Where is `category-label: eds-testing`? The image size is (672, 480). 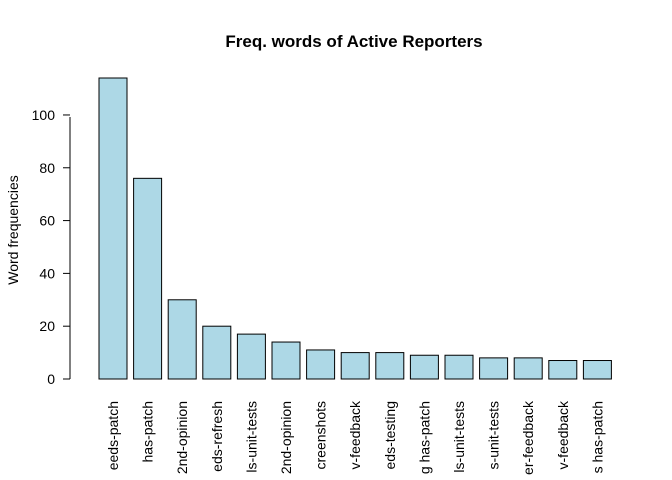
category-label: eds-testing is located at coordinates (390, 435).